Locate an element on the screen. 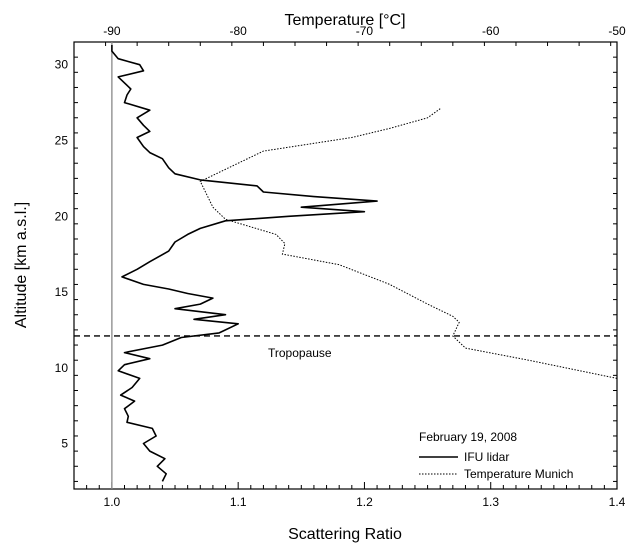 This screenshot has height=543, width=629. y-axis-right is located at coordinates (615, 261).